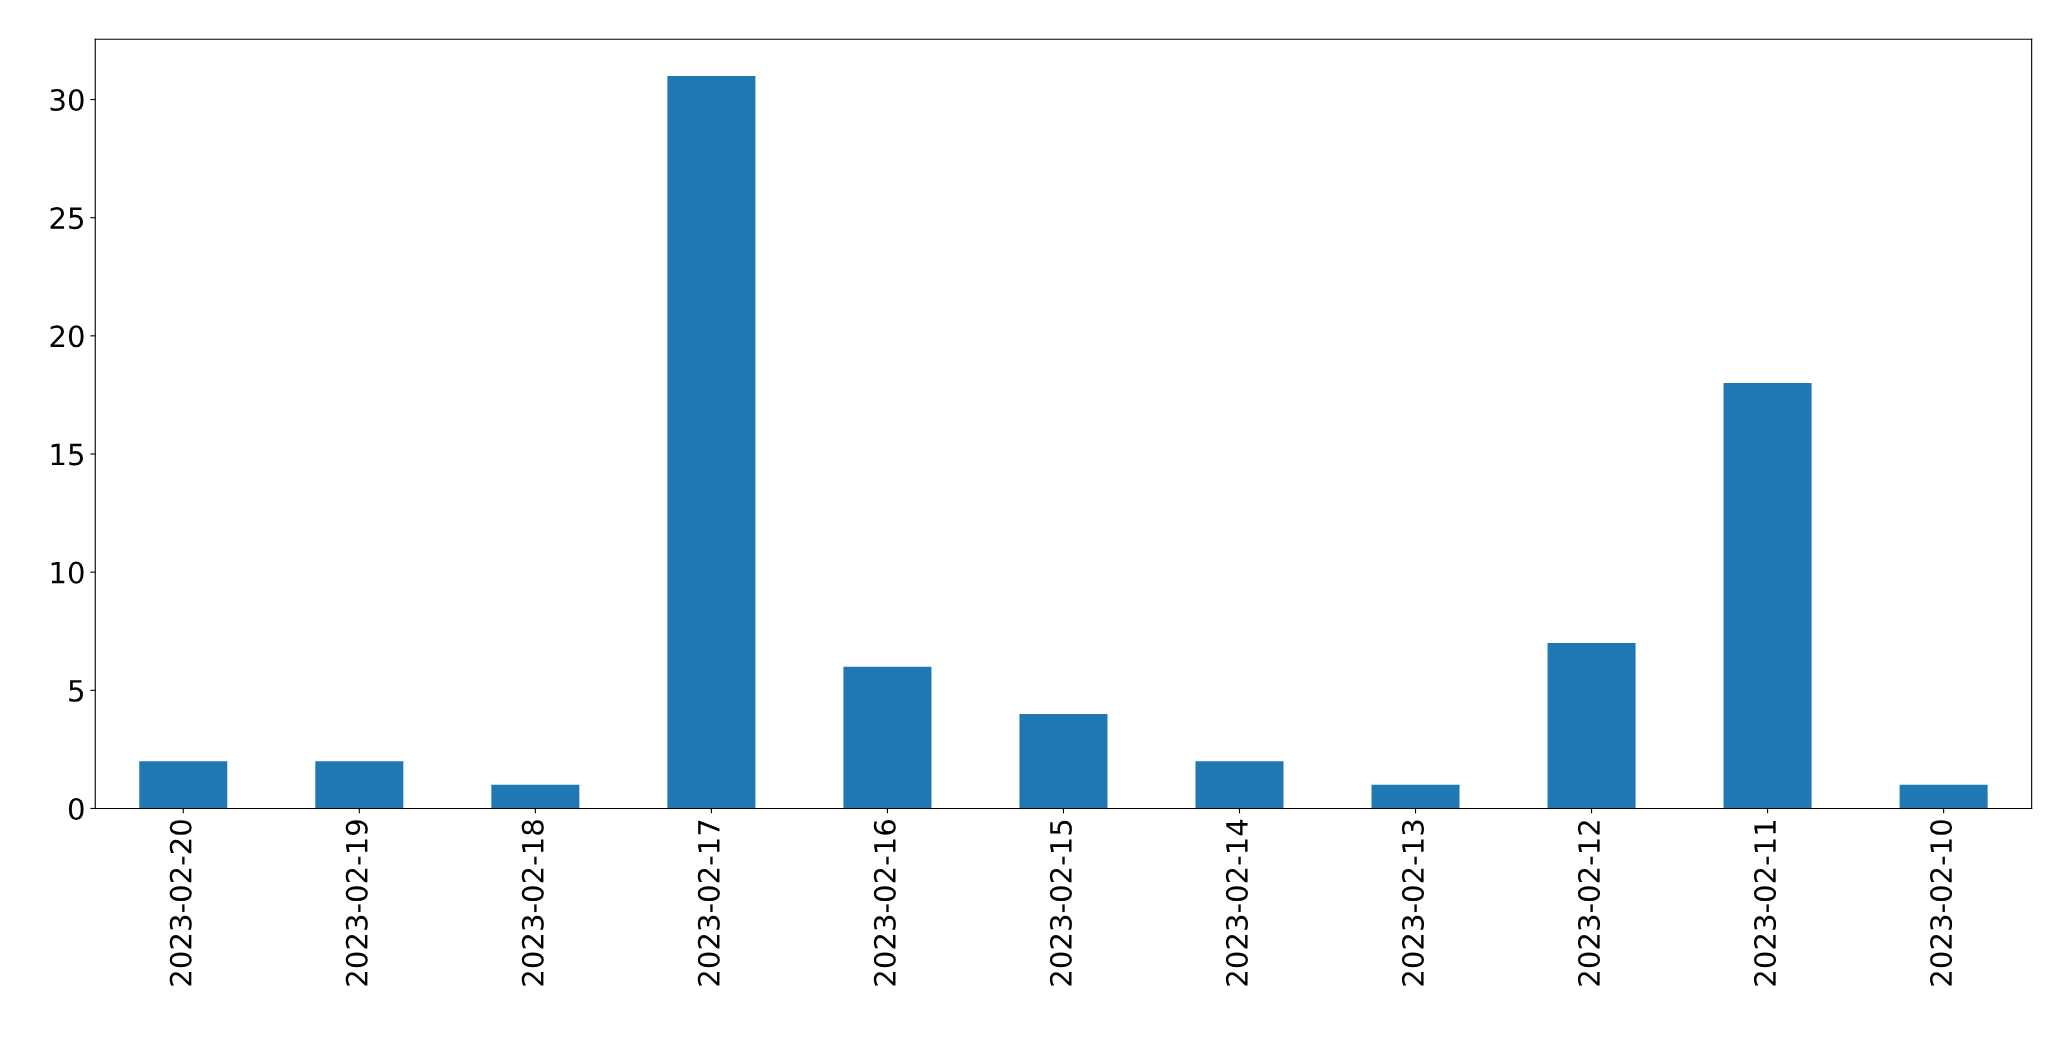 Image resolution: width=2071 pixels, height=1061 pixels. What do you see at coordinates (884, 903) in the screenshot?
I see `x-tick-label: 2023-02-16` at bounding box center [884, 903].